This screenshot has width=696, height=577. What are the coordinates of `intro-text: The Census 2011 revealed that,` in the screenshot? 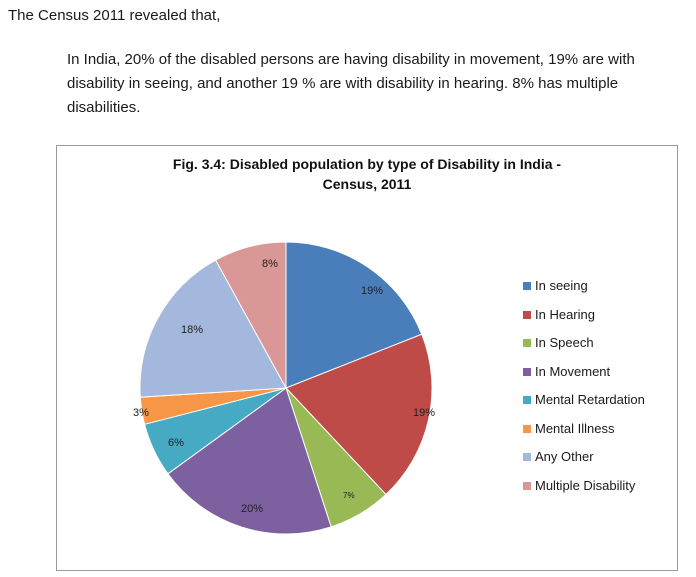 It's located at (114, 15).